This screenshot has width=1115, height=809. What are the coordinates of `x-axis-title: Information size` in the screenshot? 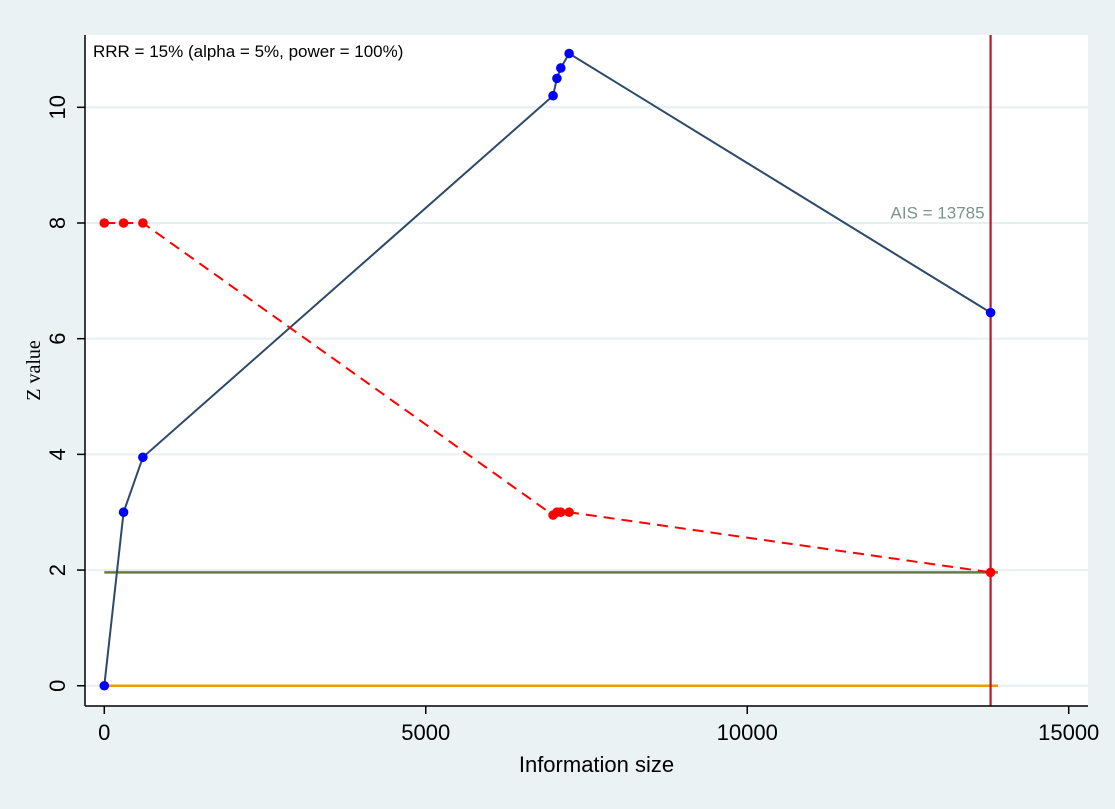 It's located at (596, 764).